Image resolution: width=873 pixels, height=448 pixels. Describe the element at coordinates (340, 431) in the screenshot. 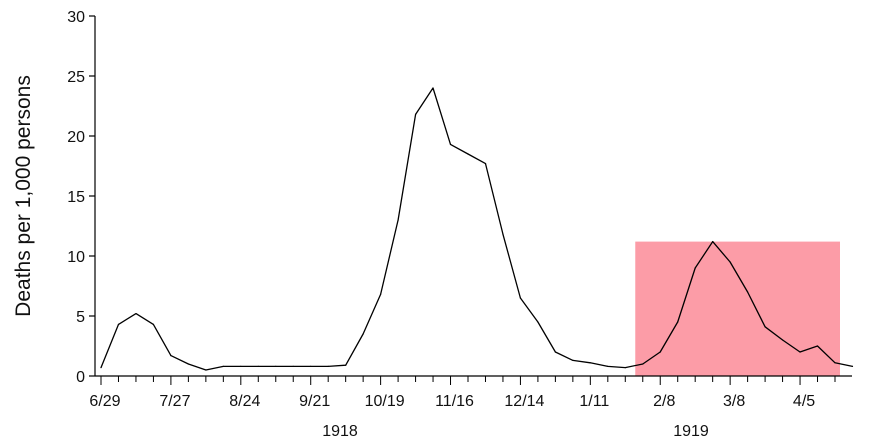

I see `year-label-1918: 1918` at that location.